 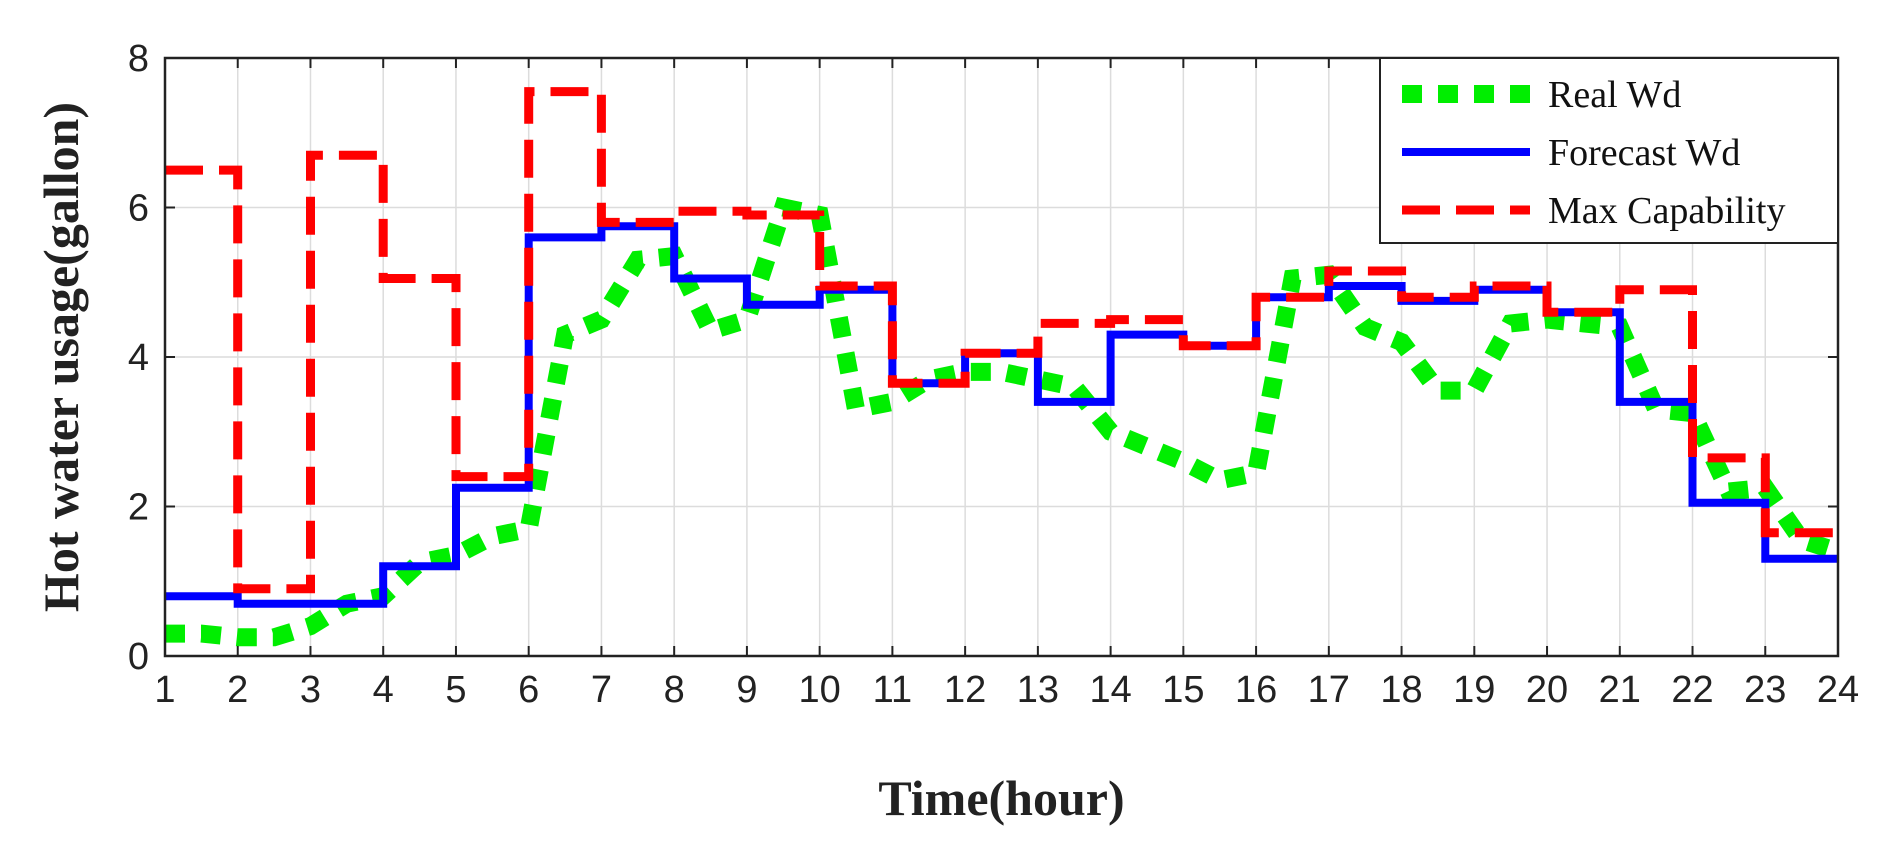 What do you see at coordinates (1644, 153) in the screenshot?
I see `legend-label-forecast-wd: Forecast Wd` at bounding box center [1644, 153].